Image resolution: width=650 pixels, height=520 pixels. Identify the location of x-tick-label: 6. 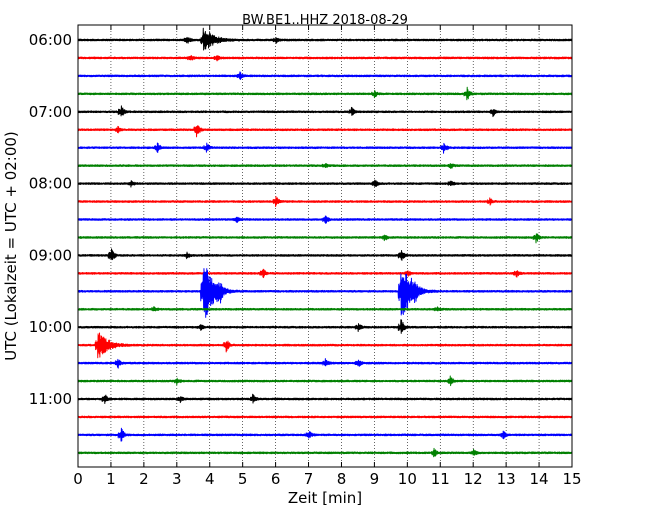
(276, 479).